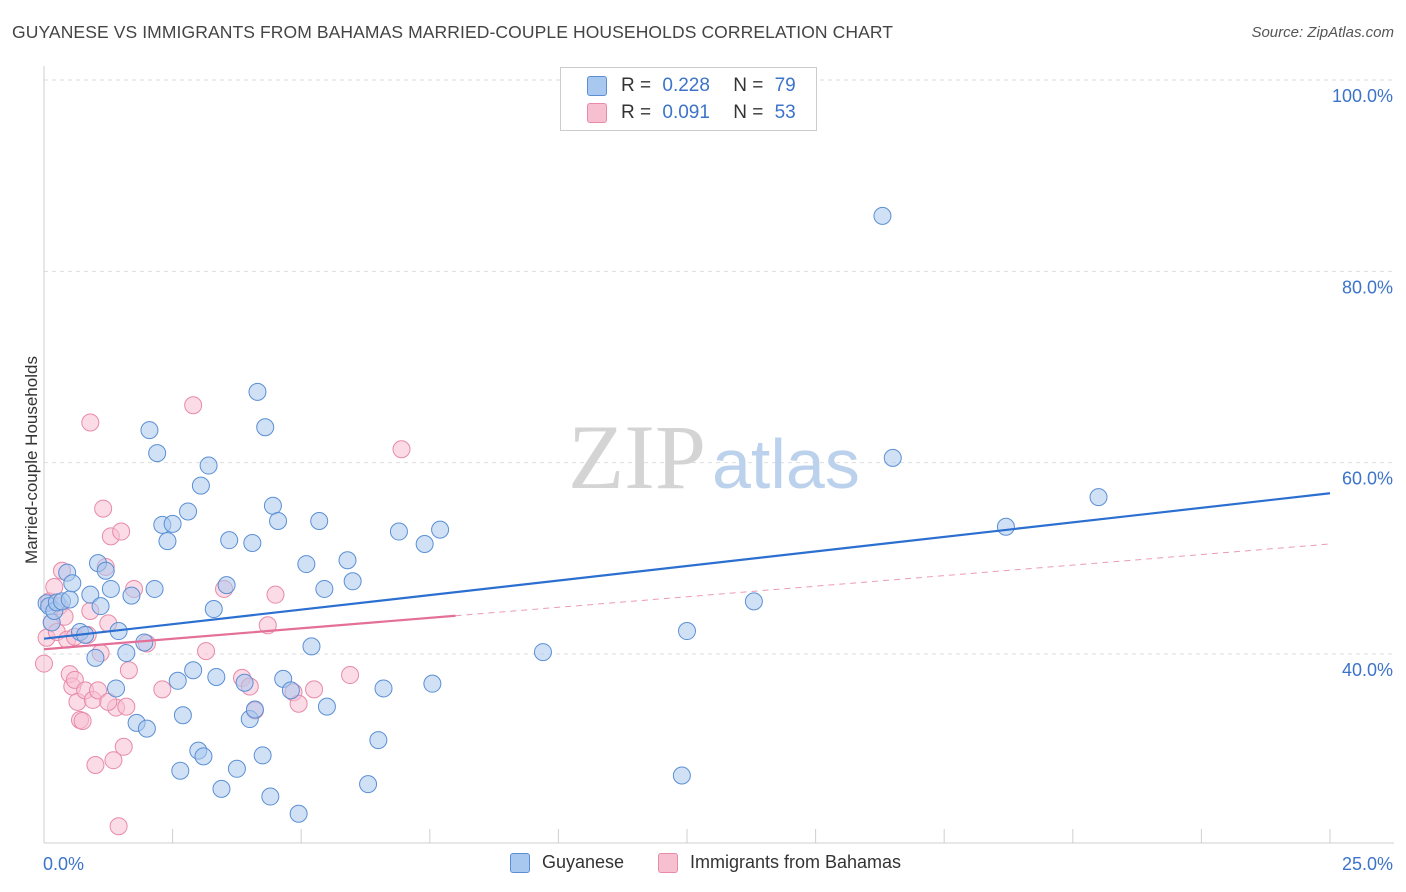  I want to click on watermark: ZIP atlas, so click(714, 457).